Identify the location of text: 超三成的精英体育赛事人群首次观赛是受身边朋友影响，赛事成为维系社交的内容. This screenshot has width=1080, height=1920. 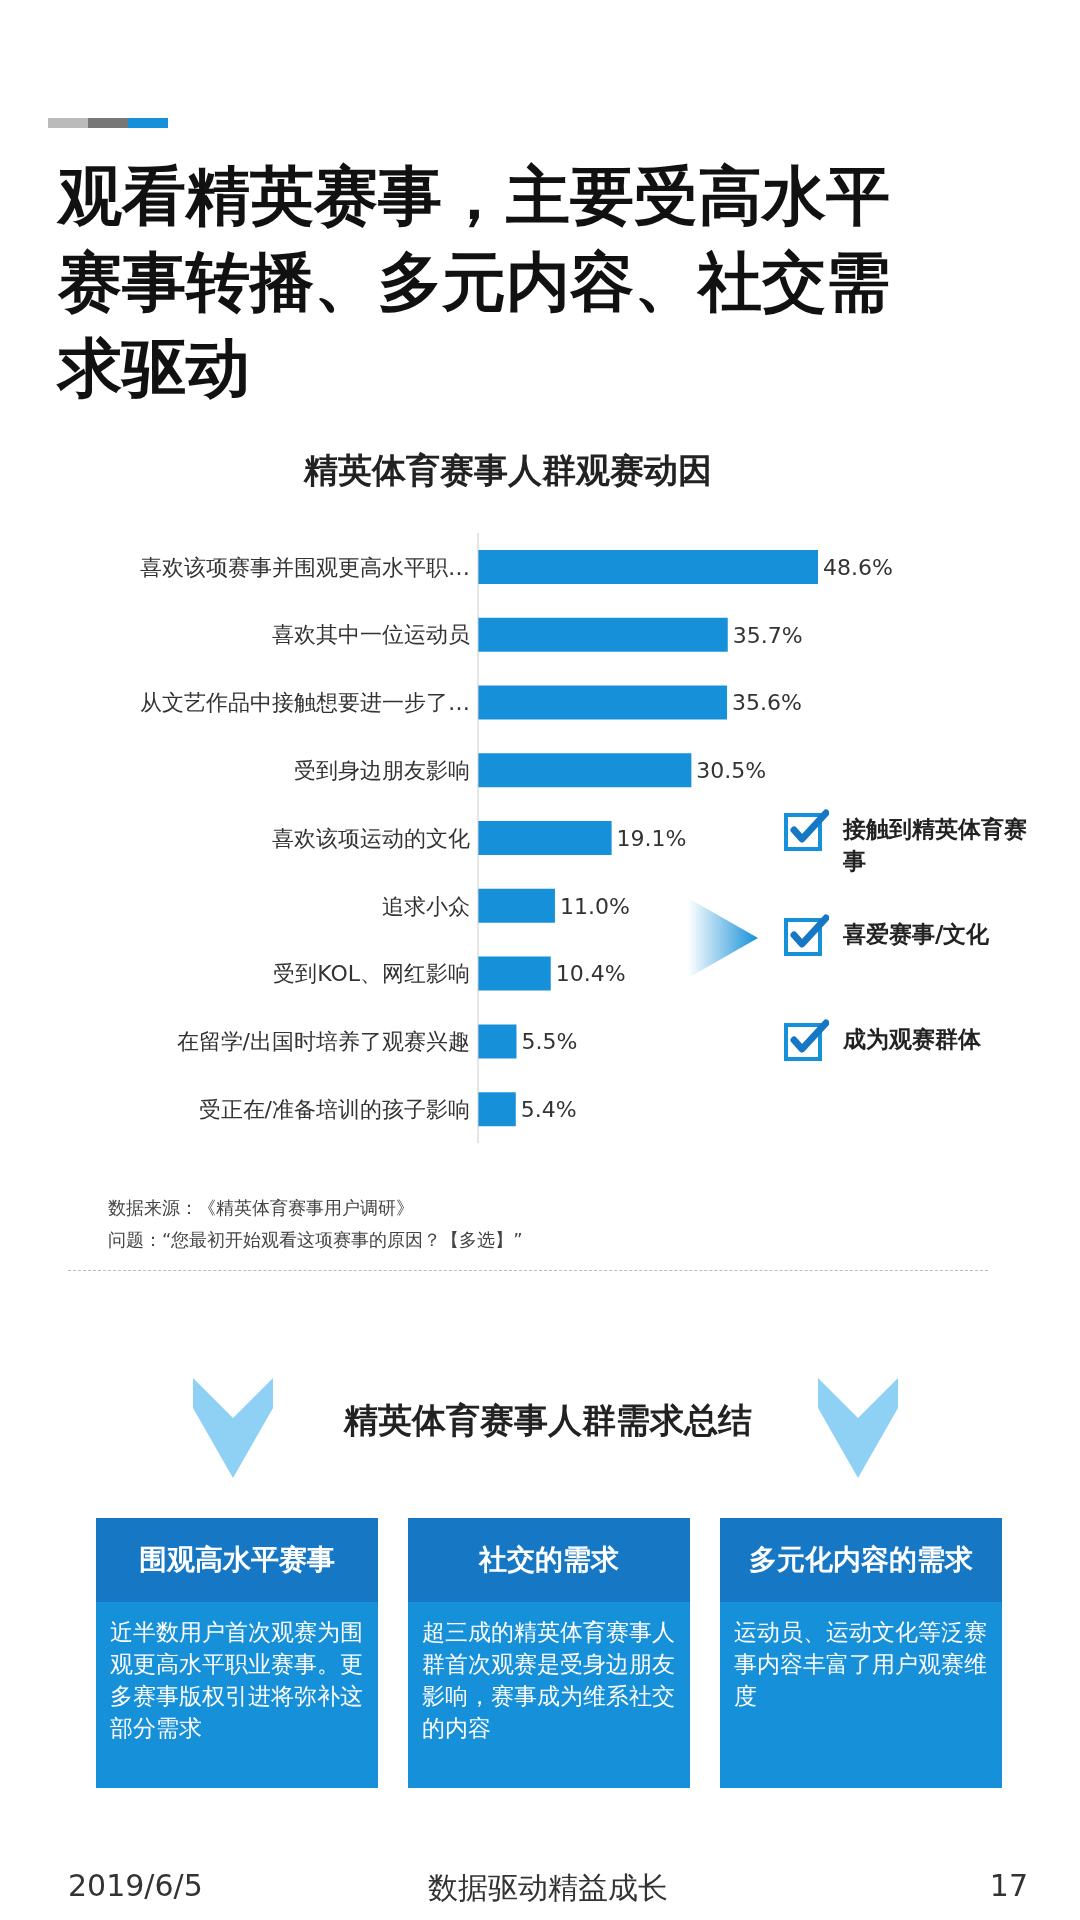
(548, 1680).